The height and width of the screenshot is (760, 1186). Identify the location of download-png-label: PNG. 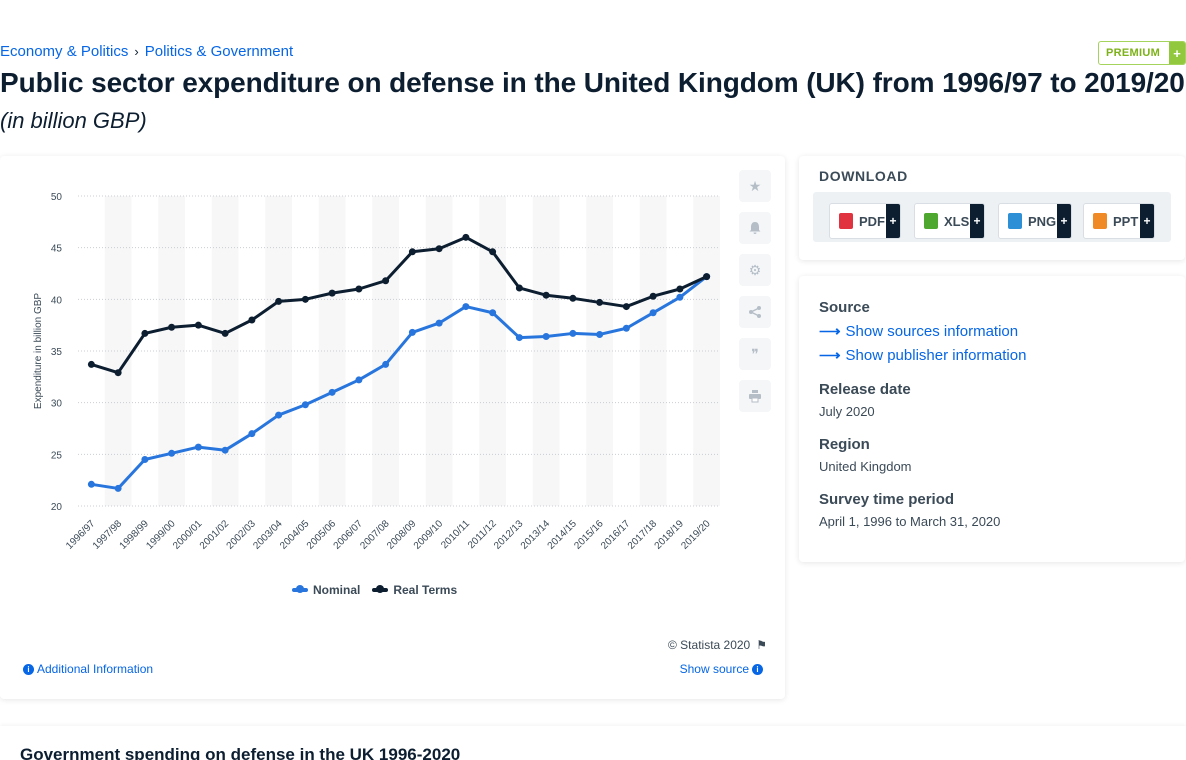
(1042, 221).